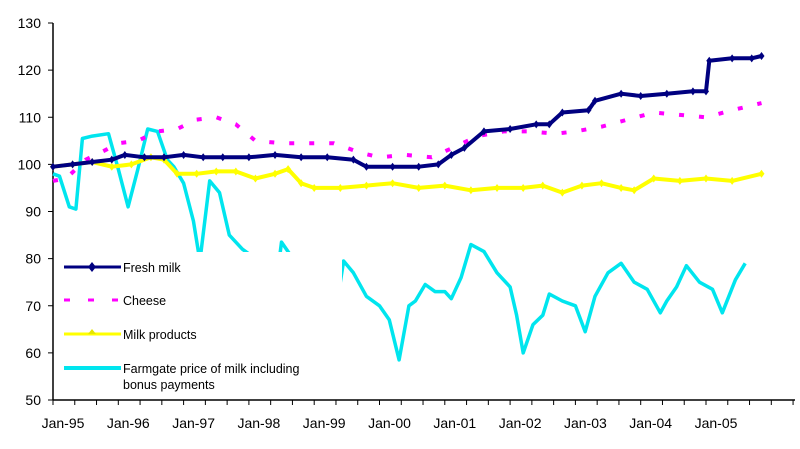 The height and width of the screenshot is (449, 800). I want to click on legend-label-fresh-milk: Fresh milk, so click(152, 268).